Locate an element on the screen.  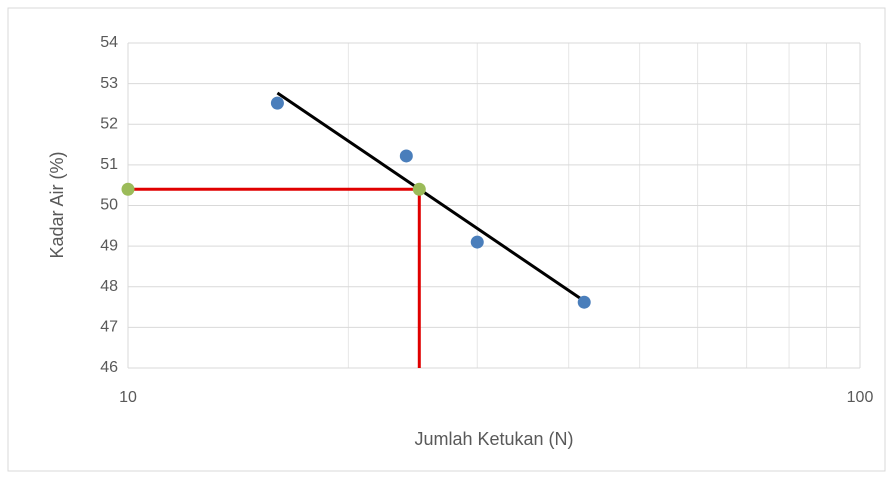
y-tick-label: 51 is located at coordinates (109, 164).